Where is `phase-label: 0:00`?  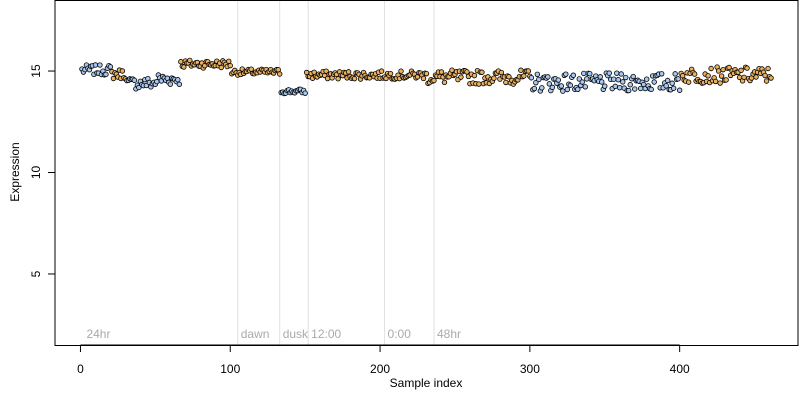 phase-label: 0:00 is located at coordinates (400, 334).